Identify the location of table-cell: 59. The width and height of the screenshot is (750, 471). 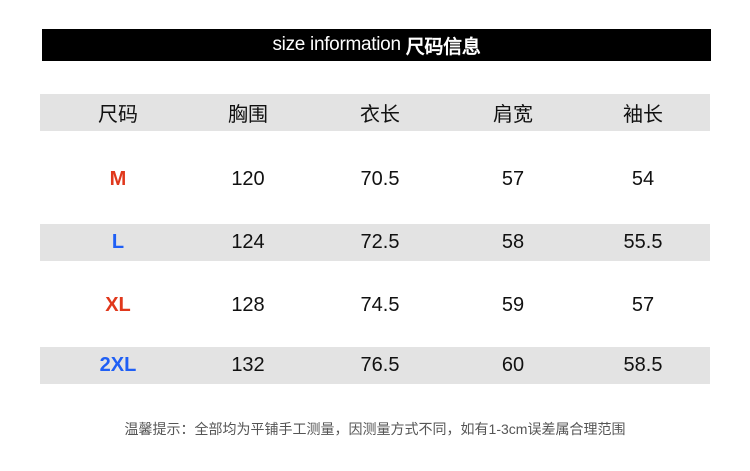
(513, 305).